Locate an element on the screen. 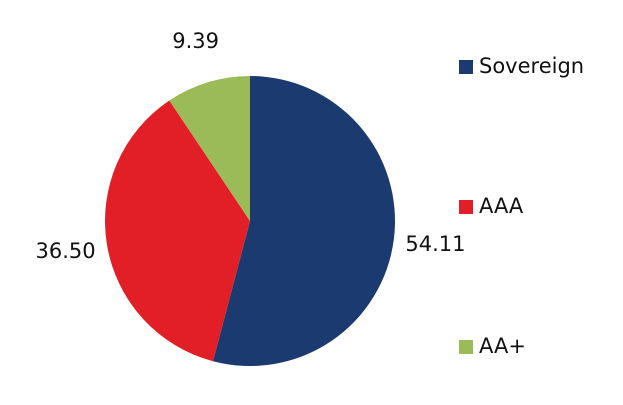  data-label: 54.11 is located at coordinates (435, 244).